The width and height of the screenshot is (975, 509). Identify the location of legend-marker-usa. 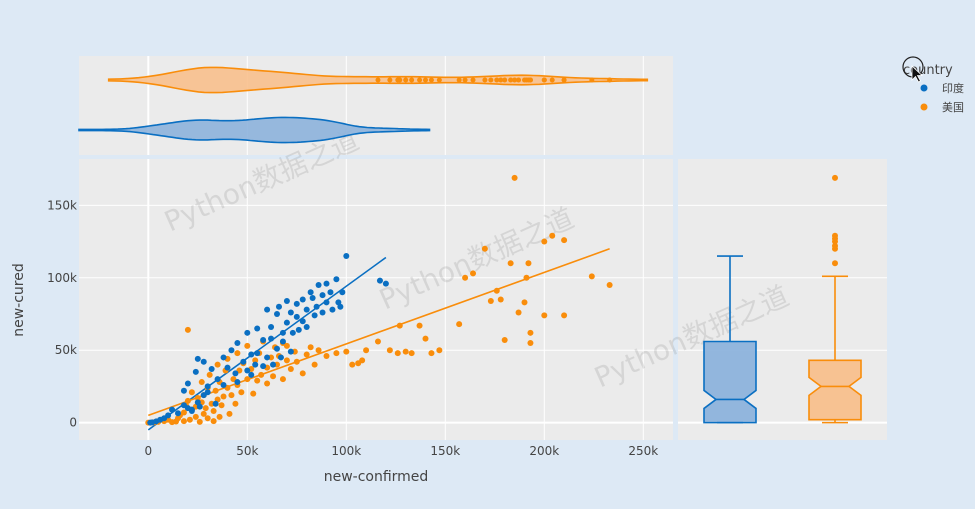
(924, 107).